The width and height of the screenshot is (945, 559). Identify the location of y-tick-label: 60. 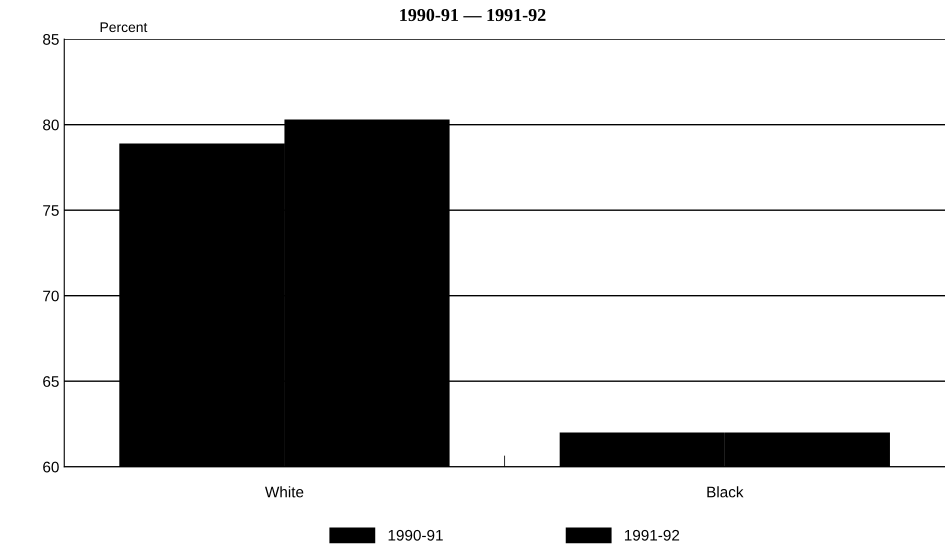
(51, 467).